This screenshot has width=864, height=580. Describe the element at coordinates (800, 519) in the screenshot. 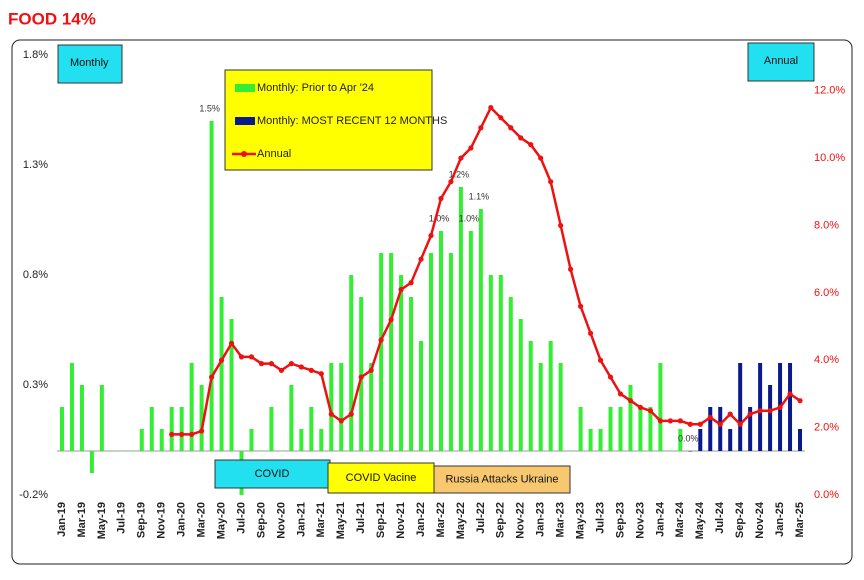

I see `x-tick-label: Mar-25` at that location.